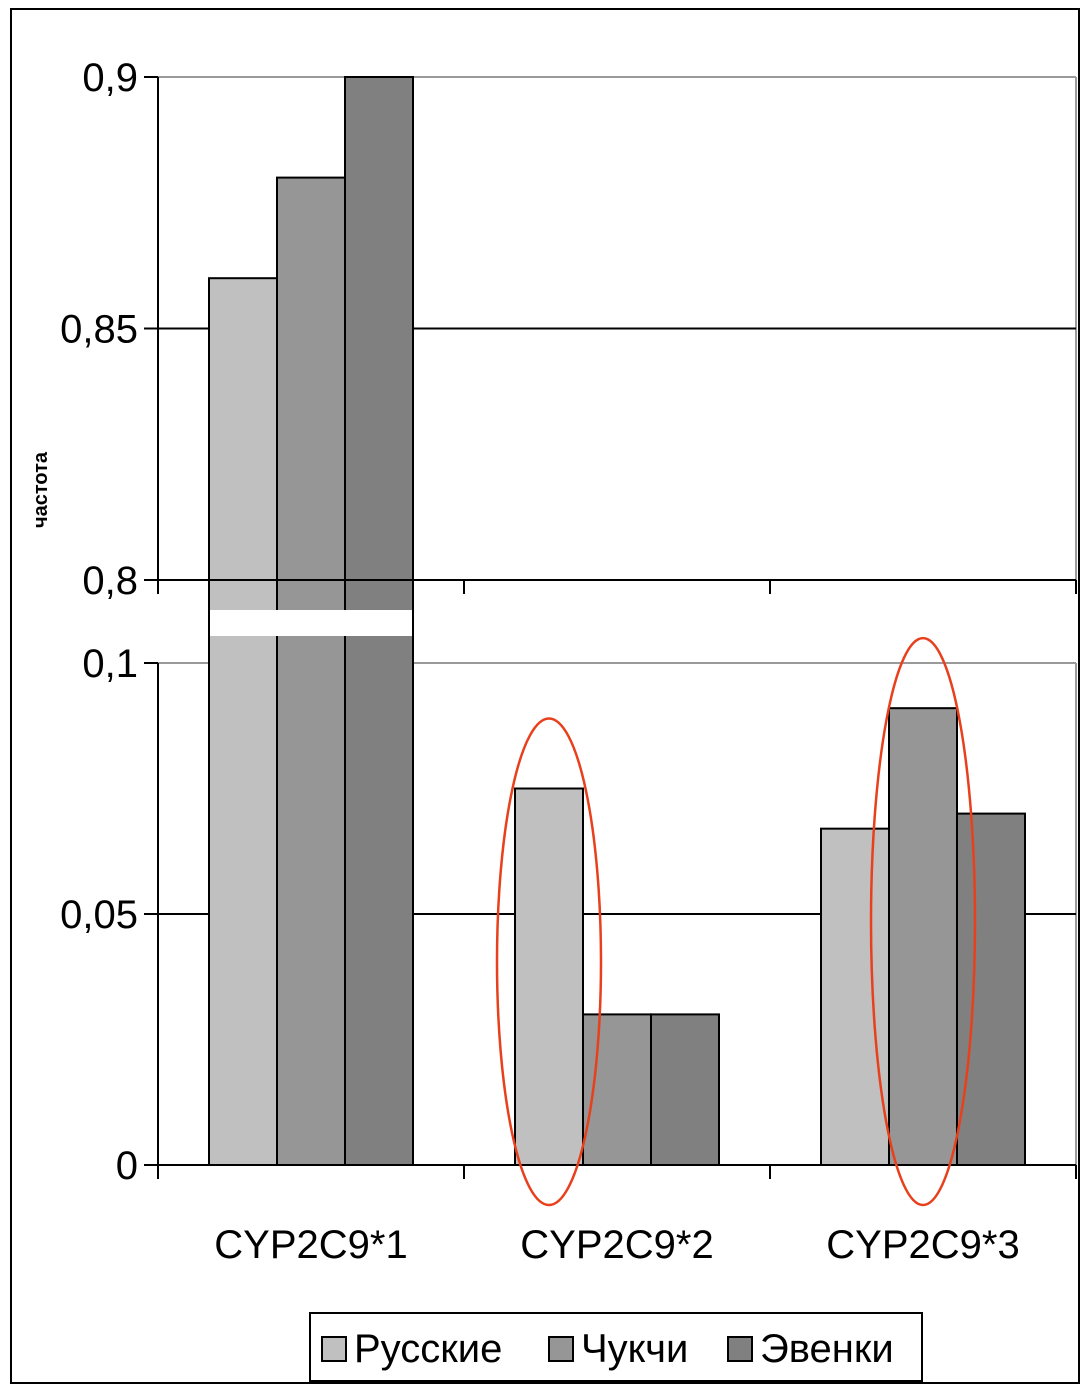 Image resolution: width=1086 pixels, height=1390 pixels. Describe the element at coordinates (923, 936) in the screenshot. I see `bar-CYP2C9*3-Чукчи` at that location.